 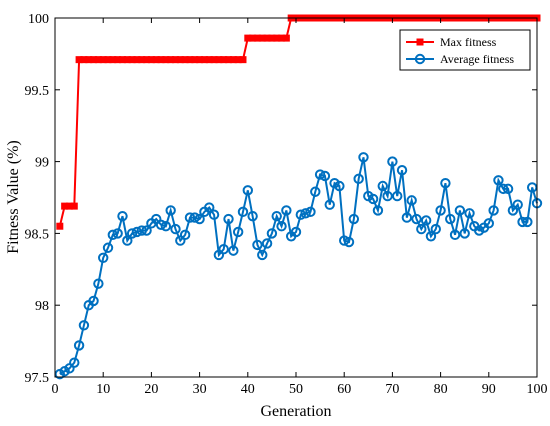 I want to click on y-tick-label: 98.5, so click(x=37, y=234).